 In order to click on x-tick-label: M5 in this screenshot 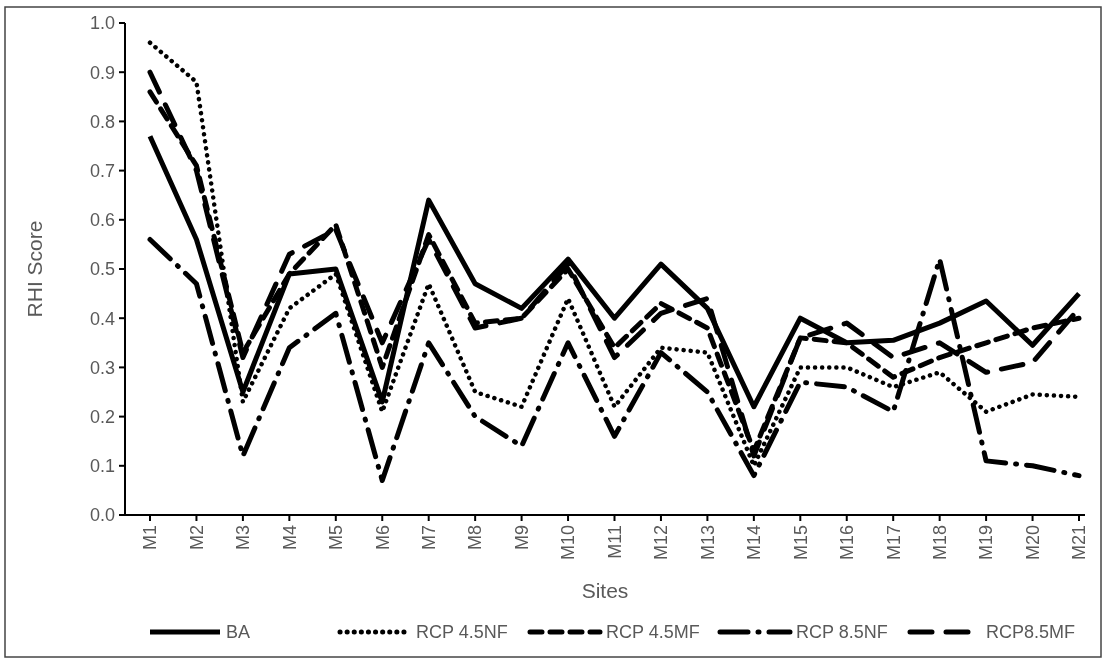, I will do `click(336, 538)`.